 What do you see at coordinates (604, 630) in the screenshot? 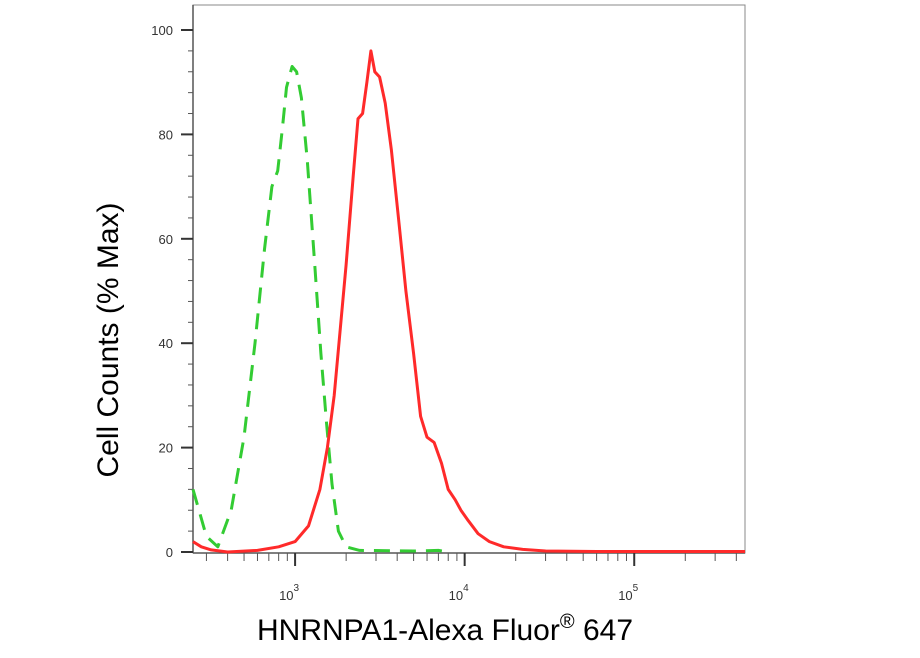
I see `x-axis-title-tail: 647` at bounding box center [604, 630].